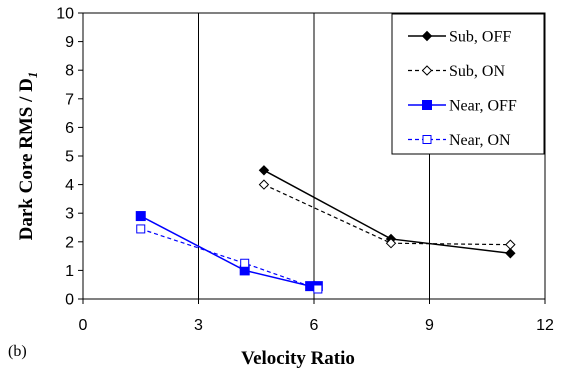  What do you see at coordinates (477, 71) in the screenshot?
I see `legend-label: Sub, ON` at bounding box center [477, 71].